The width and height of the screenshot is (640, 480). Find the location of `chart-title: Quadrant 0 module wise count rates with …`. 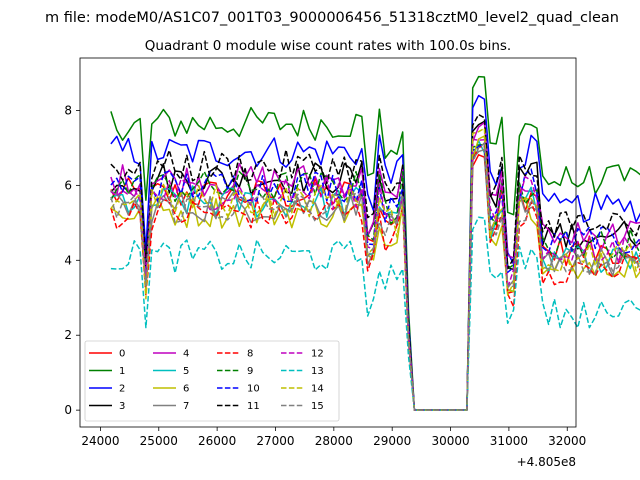

chart-title: Quadrant 0 module wise count rates with … is located at coordinates (328, 46).